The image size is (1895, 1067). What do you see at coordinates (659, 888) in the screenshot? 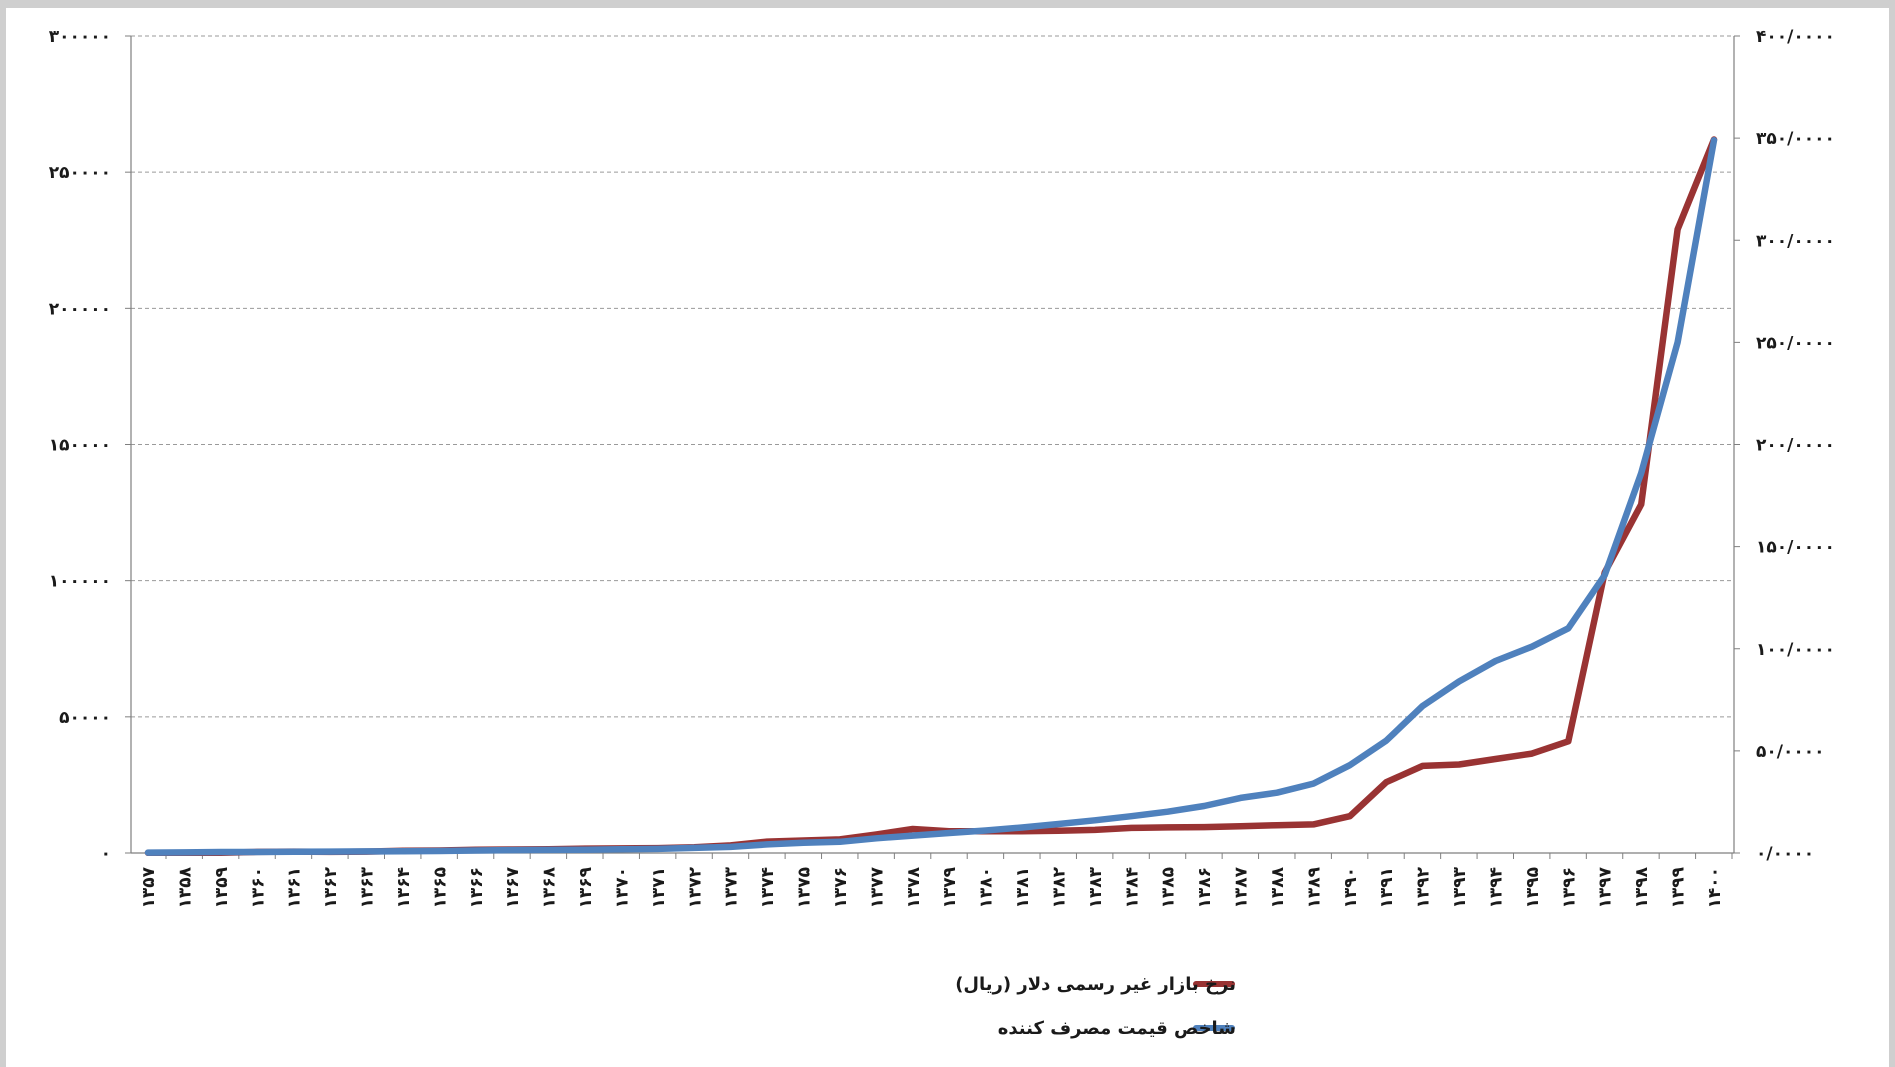
I see `x-tick-label: ۱۳۷۱` at bounding box center [659, 888].